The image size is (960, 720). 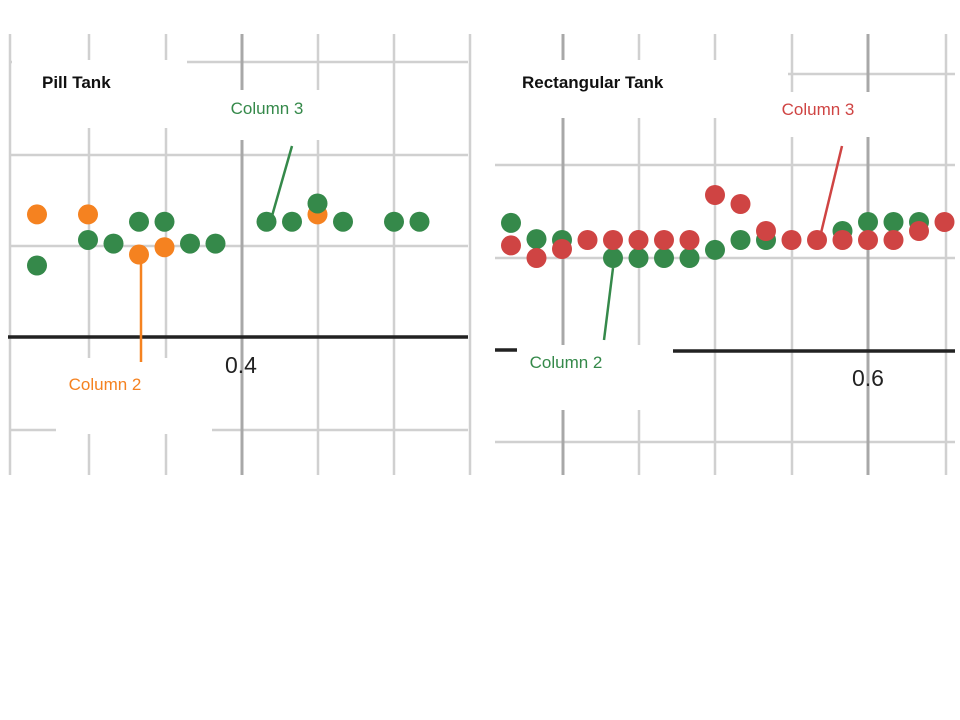 I want to click on pill-tank-label-mask-top, so click(x=267, y=115).